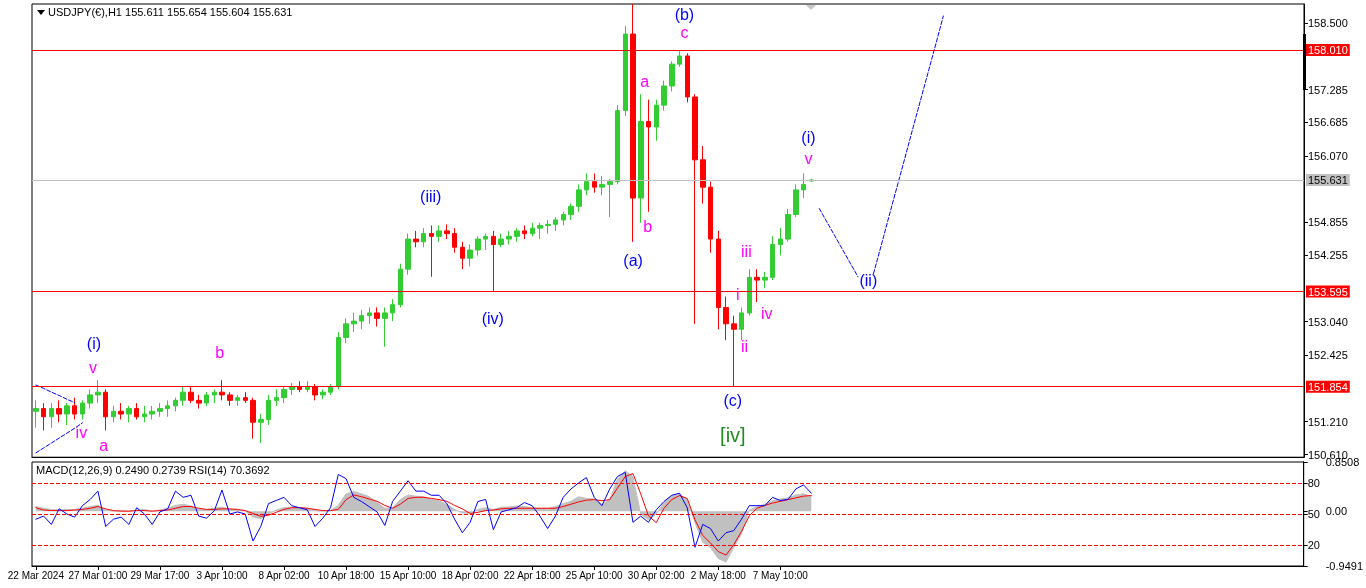  I want to click on y-tick-label: -0.9491, so click(1344, 566).